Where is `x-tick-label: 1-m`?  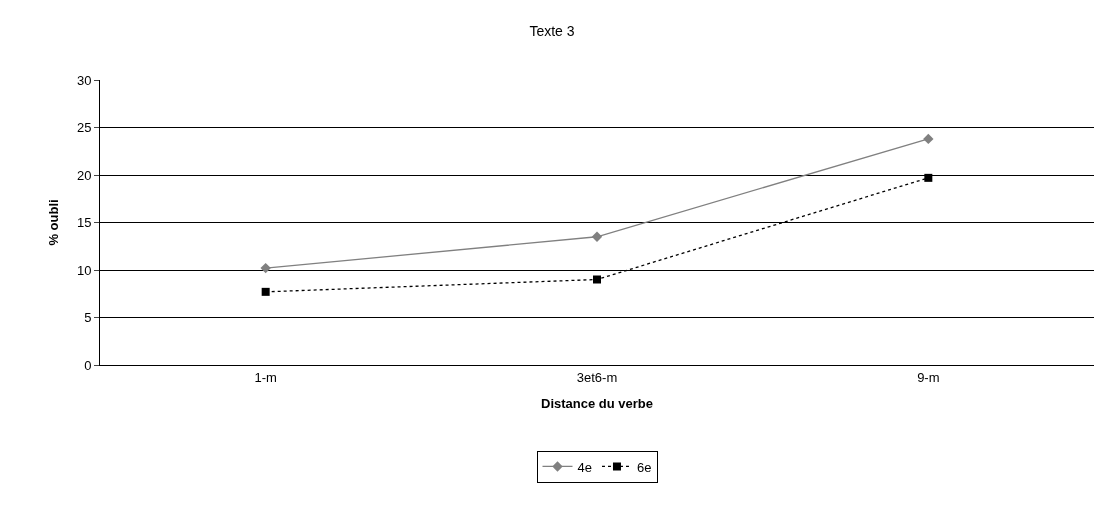
x-tick-label: 1-m is located at coordinates (265, 377).